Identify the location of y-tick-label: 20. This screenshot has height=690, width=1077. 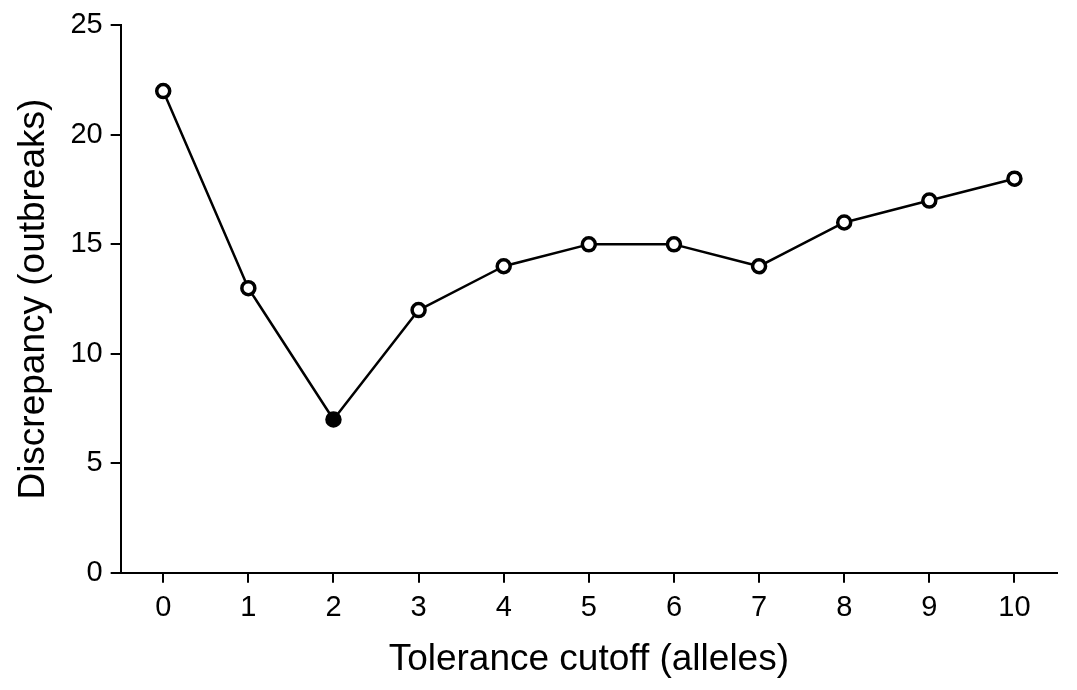
(86, 132).